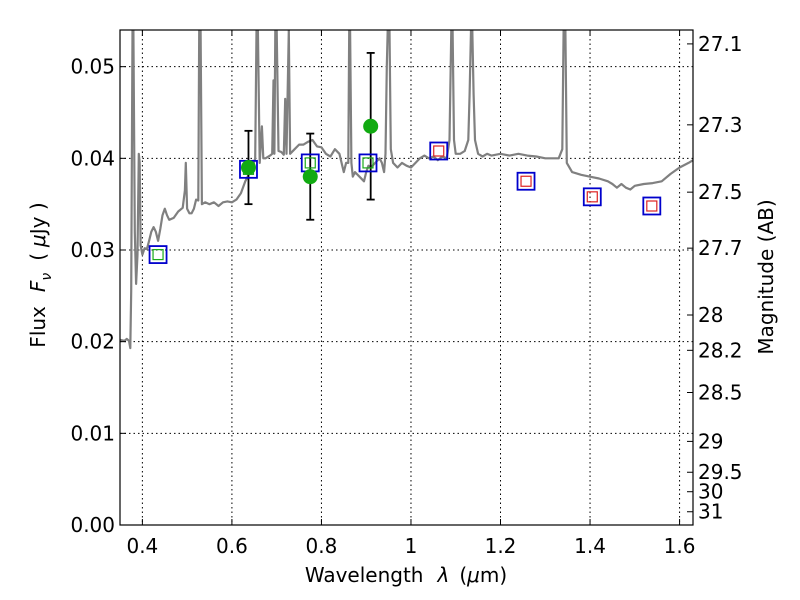  I want to click on x-tick-label: 1.6, so click(680, 546).